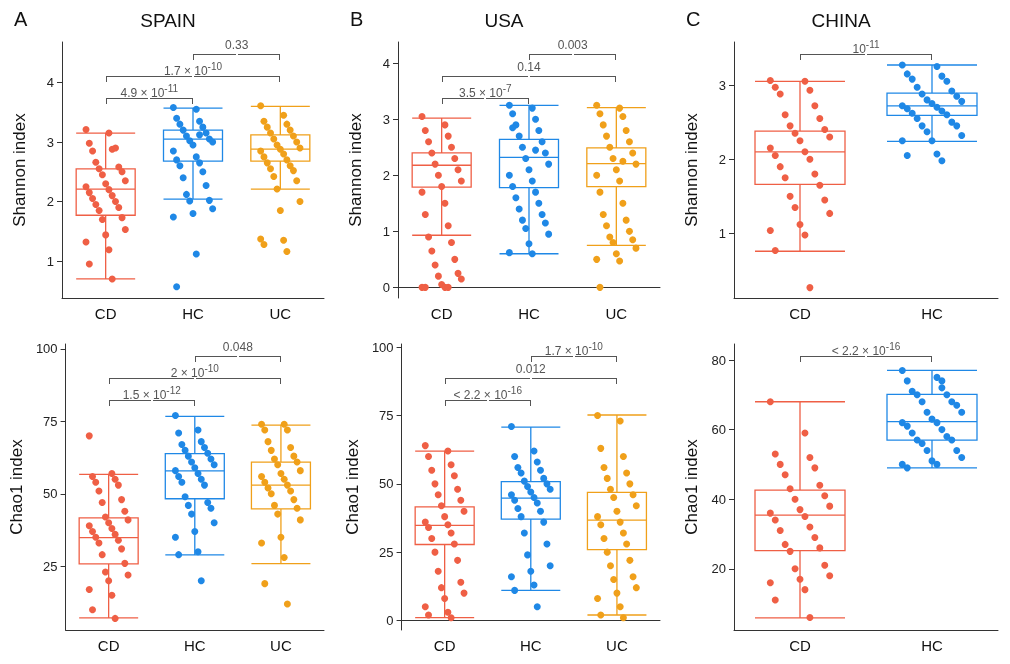 Image resolution: width=1010 pixels, height=664 pixels. Describe the element at coordinates (718, 430) in the screenshot. I see `y-tick-label: 60` at that location.